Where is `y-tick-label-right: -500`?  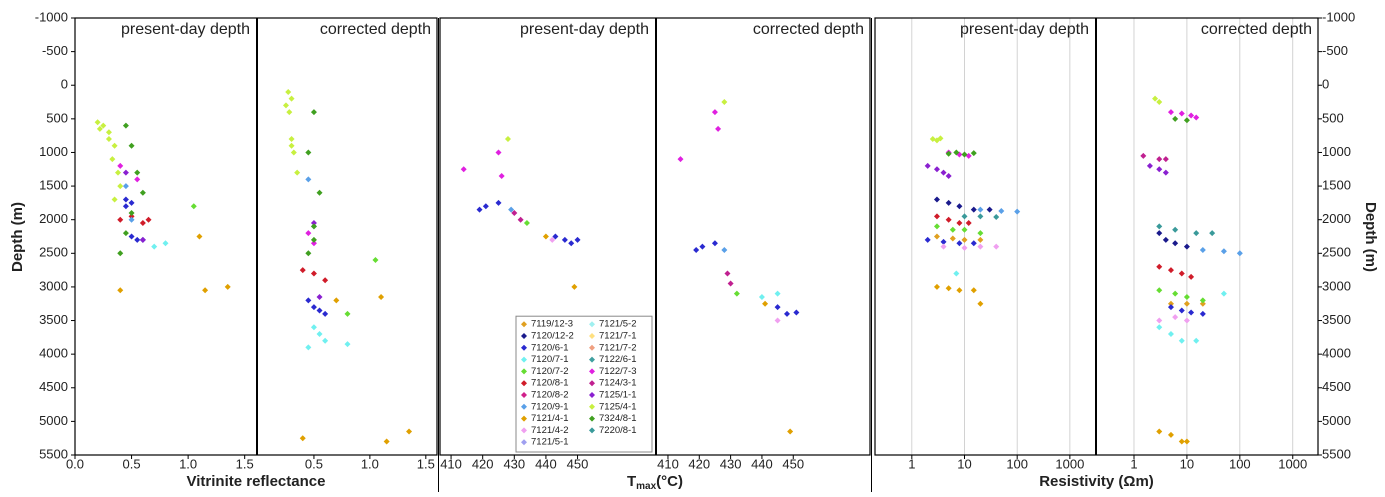 y-tick-label-right: -500 is located at coordinates (1335, 50).